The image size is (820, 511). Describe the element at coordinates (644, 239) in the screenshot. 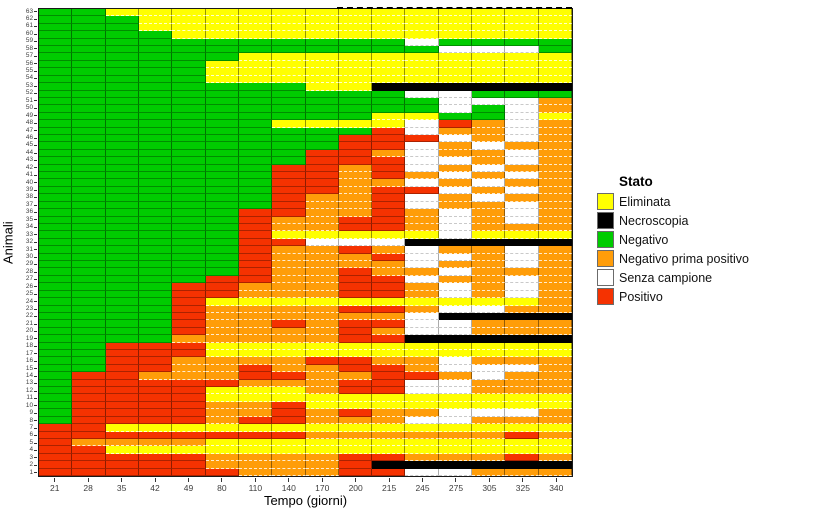

I see `legend-label: Negativo` at that location.